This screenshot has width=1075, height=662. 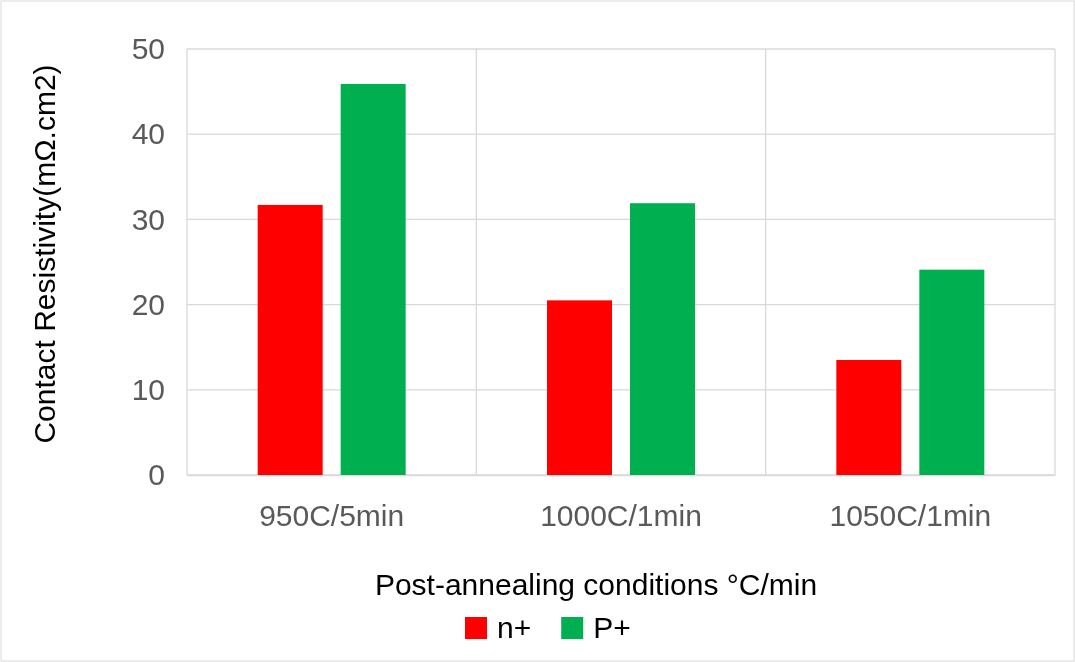 What do you see at coordinates (612, 627) in the screenshot?
I see `legend-label: P+` at bounding box center [612, 627].